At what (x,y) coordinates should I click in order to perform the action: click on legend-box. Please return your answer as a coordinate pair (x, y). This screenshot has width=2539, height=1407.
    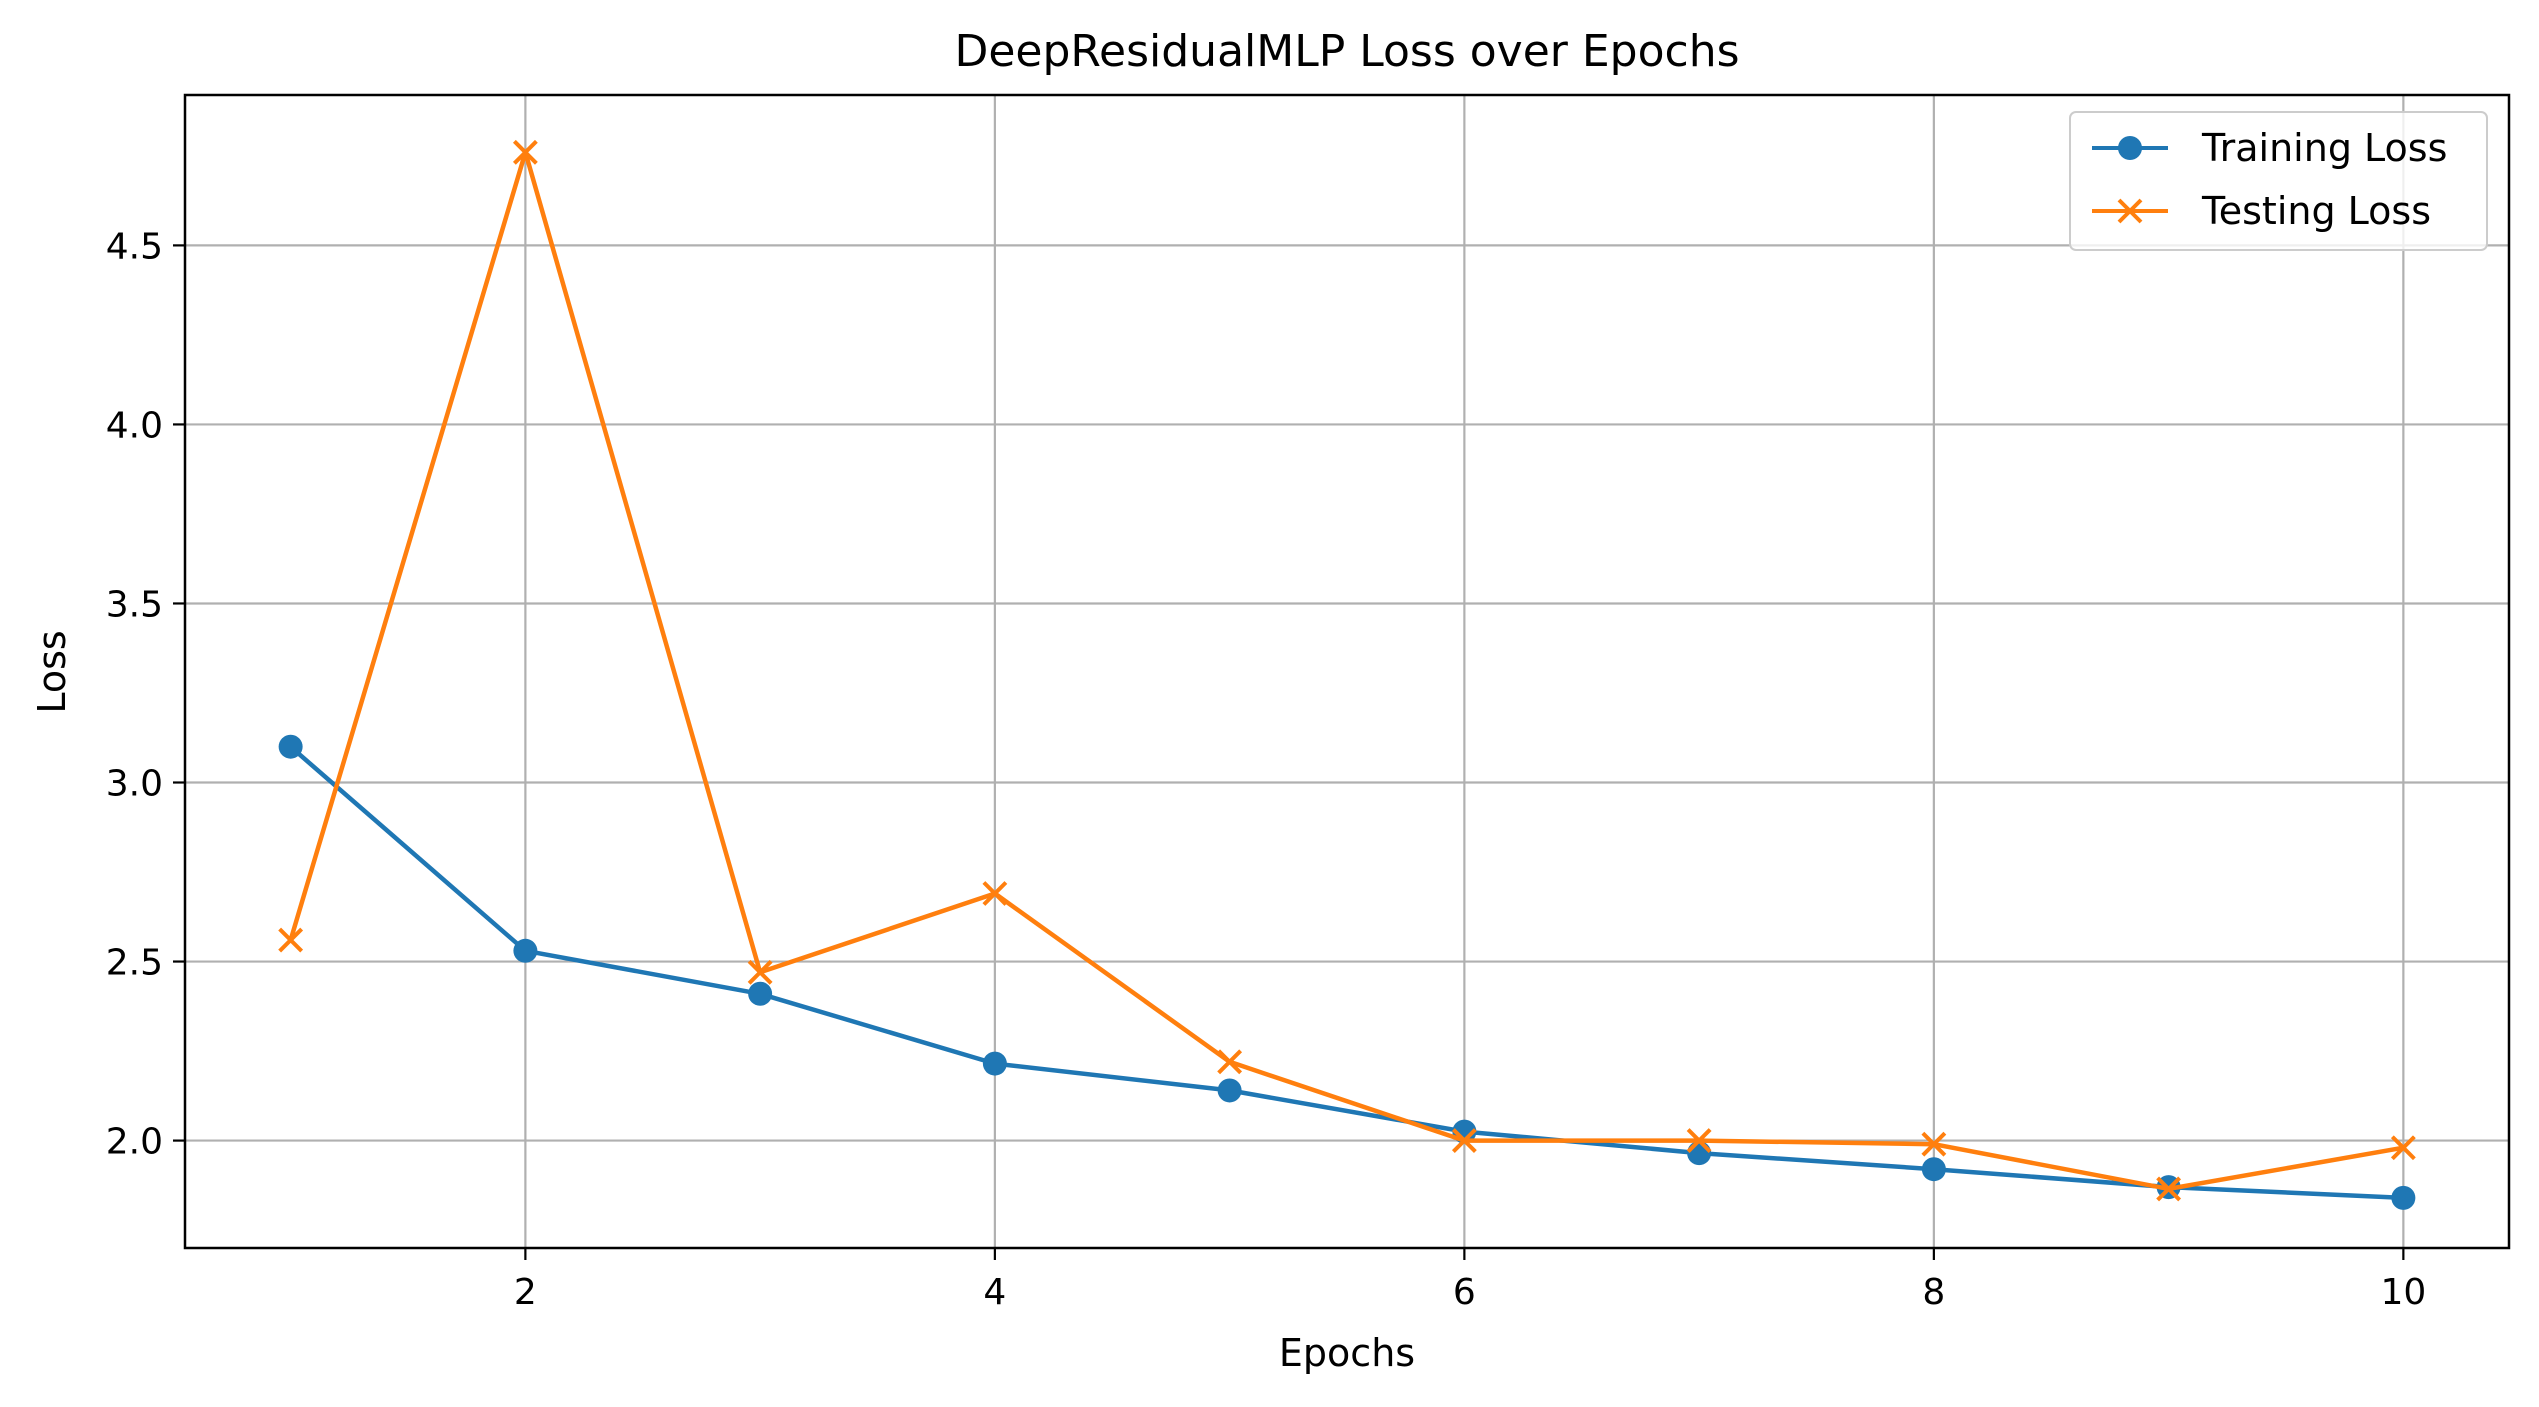
    Looking at the image, I should click on (2278, 181).